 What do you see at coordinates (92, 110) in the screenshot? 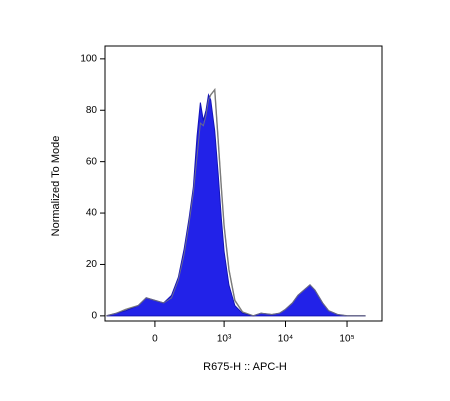
I see `y-tick-label: 80` at bounding box center [92, 110].